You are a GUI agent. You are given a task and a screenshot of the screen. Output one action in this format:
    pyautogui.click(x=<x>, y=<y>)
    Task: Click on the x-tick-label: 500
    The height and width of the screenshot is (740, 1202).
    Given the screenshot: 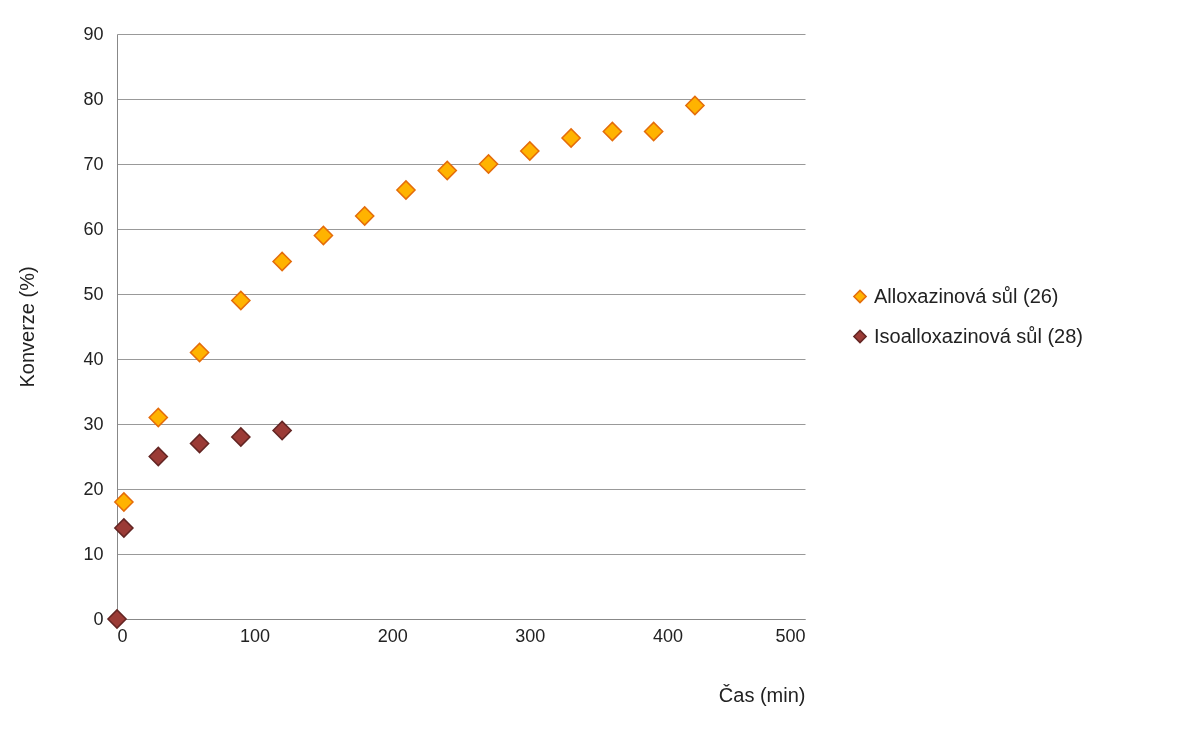 What is the action you would take?
    pyautogui.click(x=790, y=635)
    